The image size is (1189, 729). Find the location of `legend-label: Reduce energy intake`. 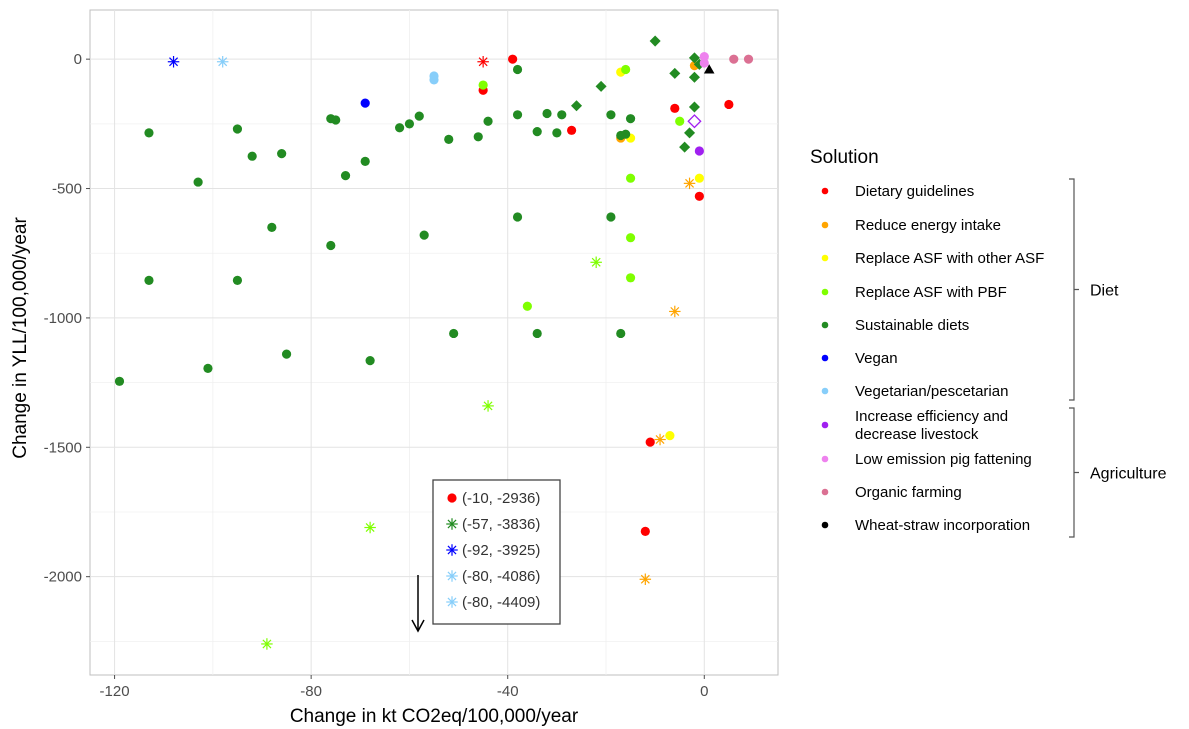

legend-label: Reduce energy intake is located at coordinates (928, 225).